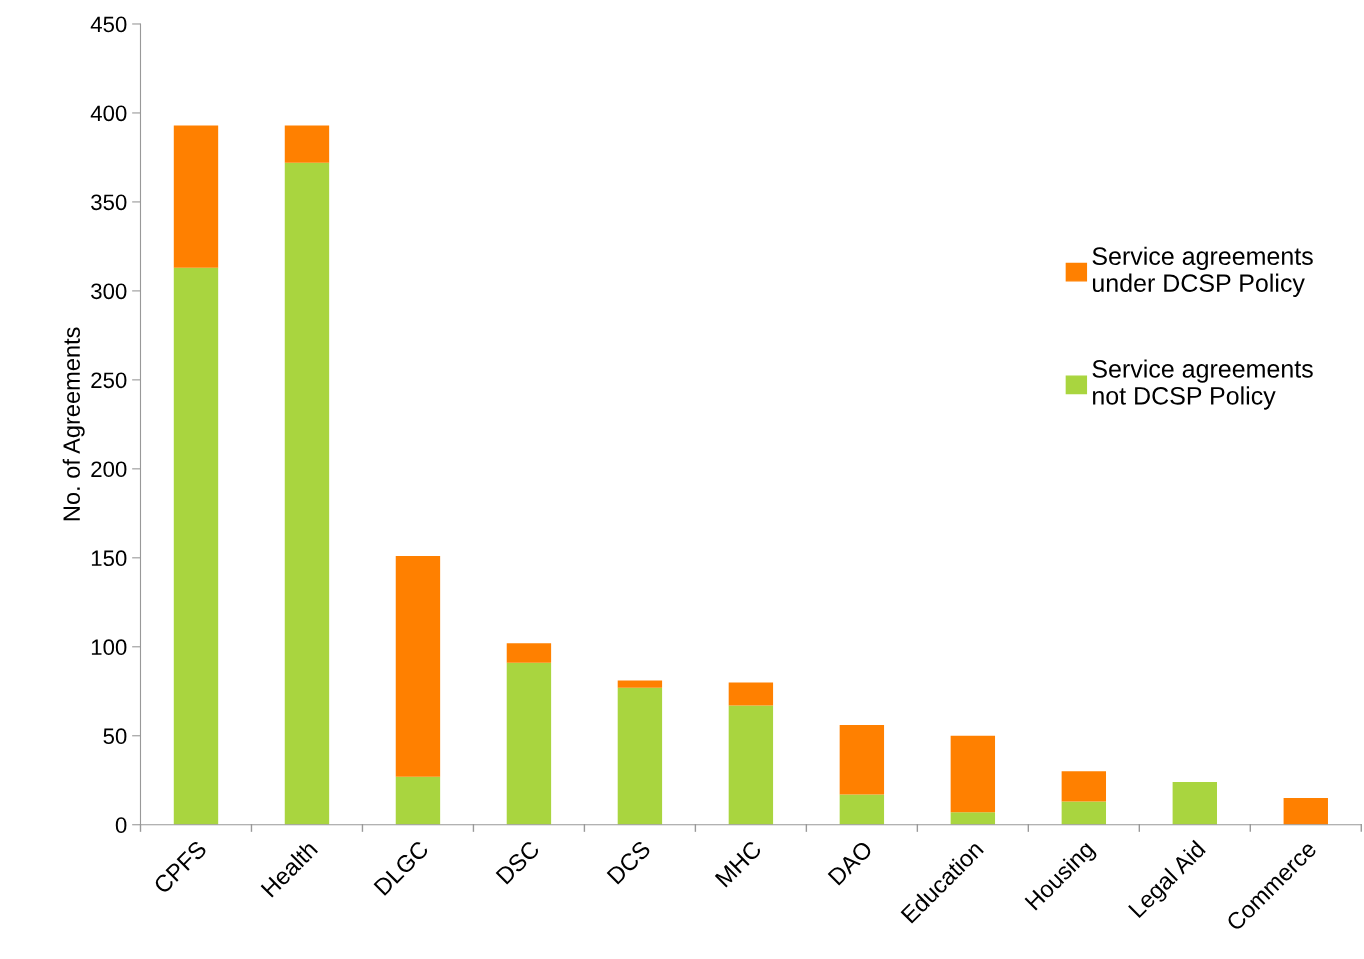 Image resolution: width=1364 pixels, height=959 pixels. I want to click on y-tick-label: 400, so click(108, 113).